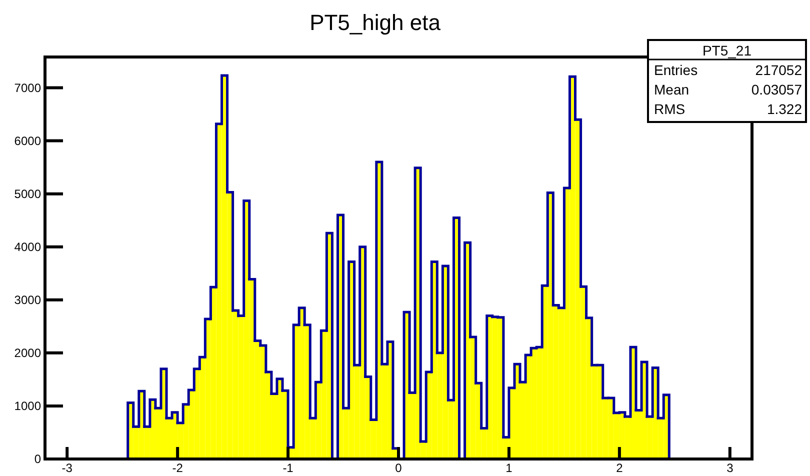 The image size is (810, 476). Describe the element at coordinates (776, 90) in the screenshot. I see `annotation: 0.03057` at that location.